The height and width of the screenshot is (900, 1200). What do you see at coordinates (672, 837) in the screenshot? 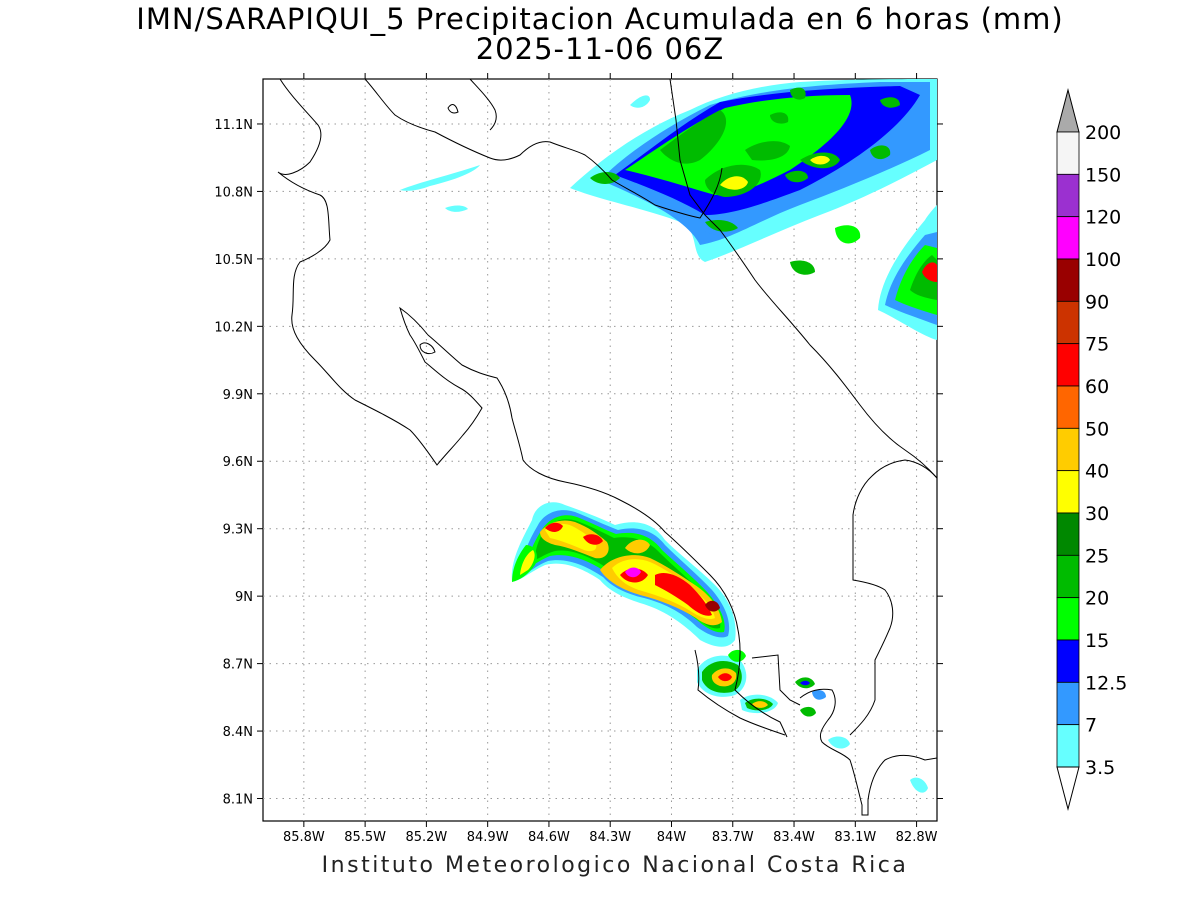
I see `lon-tick-label: 84W` at bounding box center [672, 837].